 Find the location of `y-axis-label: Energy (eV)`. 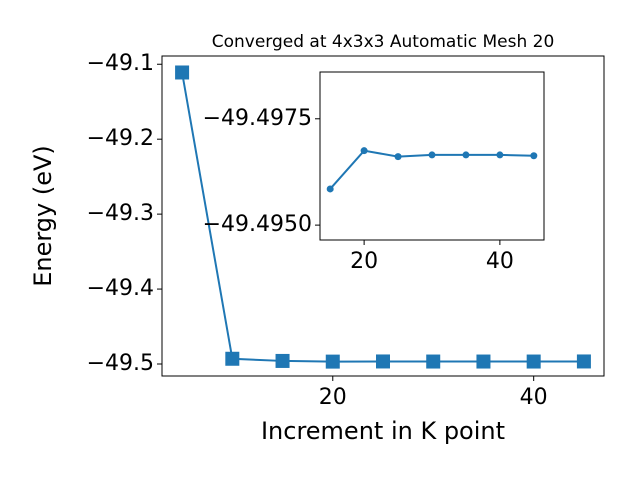

y-axis-label: Energy (eV) is located at coordinates (43, 216).